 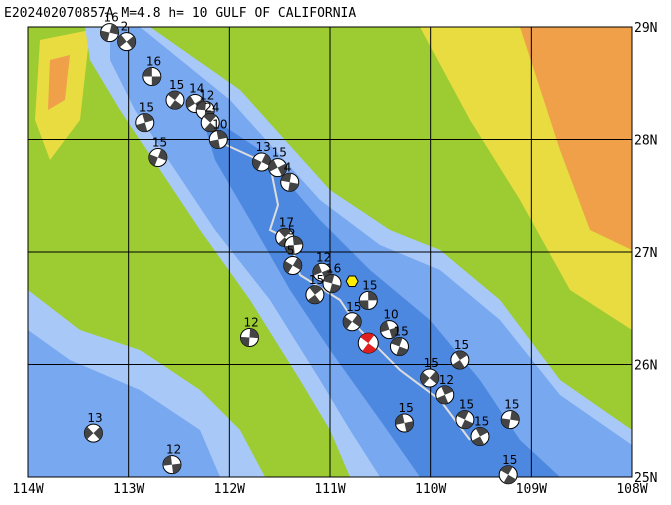 What do you see at coordinates (645, 141) in the screenshot?
I see `lat-label: 28N` at bounding box center [645, 141].